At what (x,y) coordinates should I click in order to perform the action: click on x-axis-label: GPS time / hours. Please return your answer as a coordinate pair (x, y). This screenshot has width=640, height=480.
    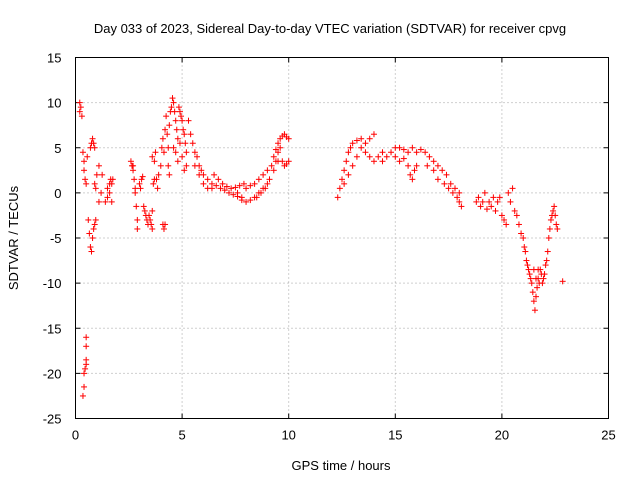
    Looking at the image, I should click on (341, 465).